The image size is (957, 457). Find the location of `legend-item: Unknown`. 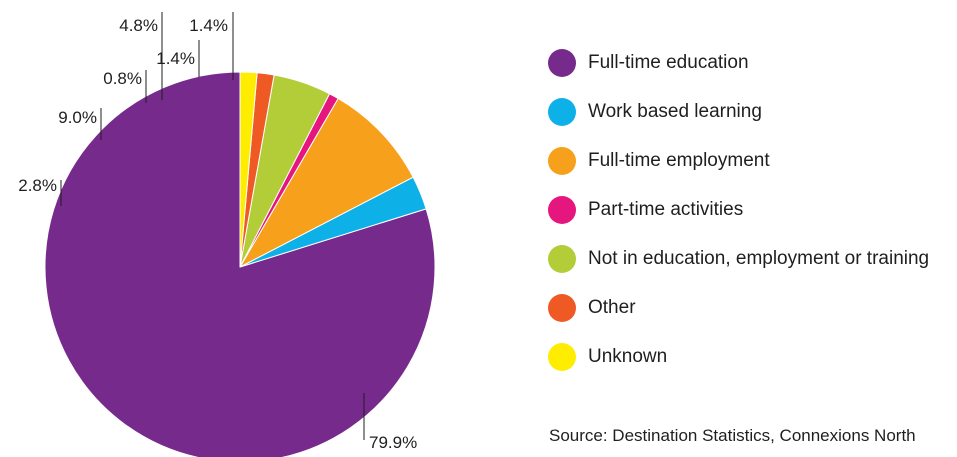

legend-item: Unknown is located at coordinates (738, 356).